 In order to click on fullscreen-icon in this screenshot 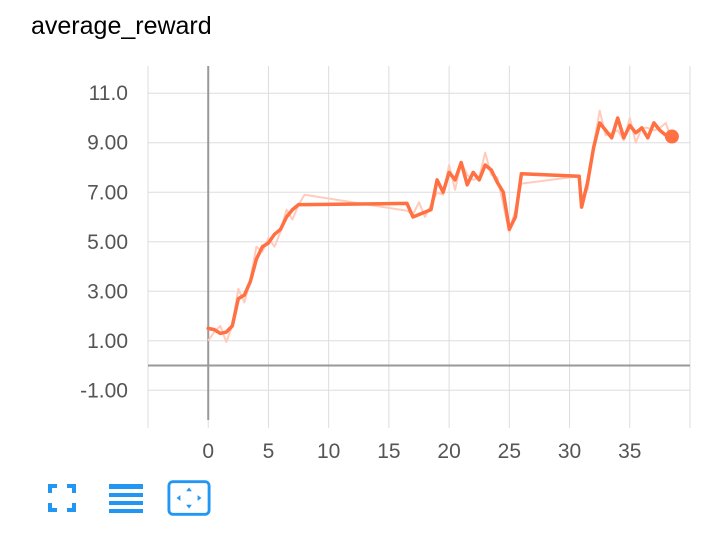, I will do `click(62, 498)`.